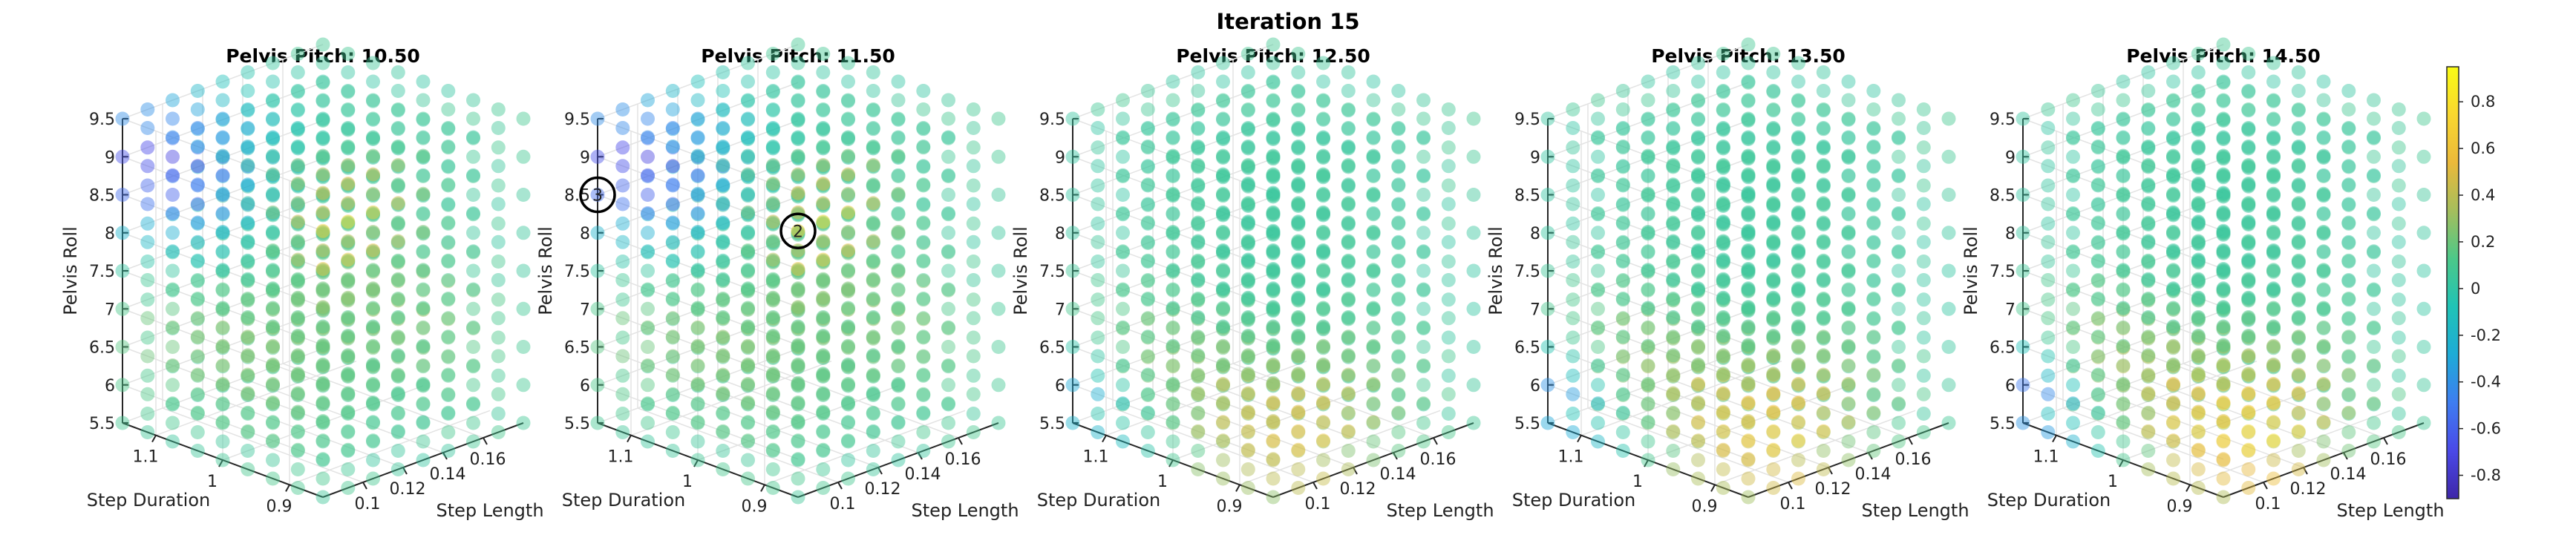 The width and height of the screenshot is (2576, 558). Describe the element at coordinates (488, 459) in the screenshot. I see `x-tick-label: 0.16` at that location.